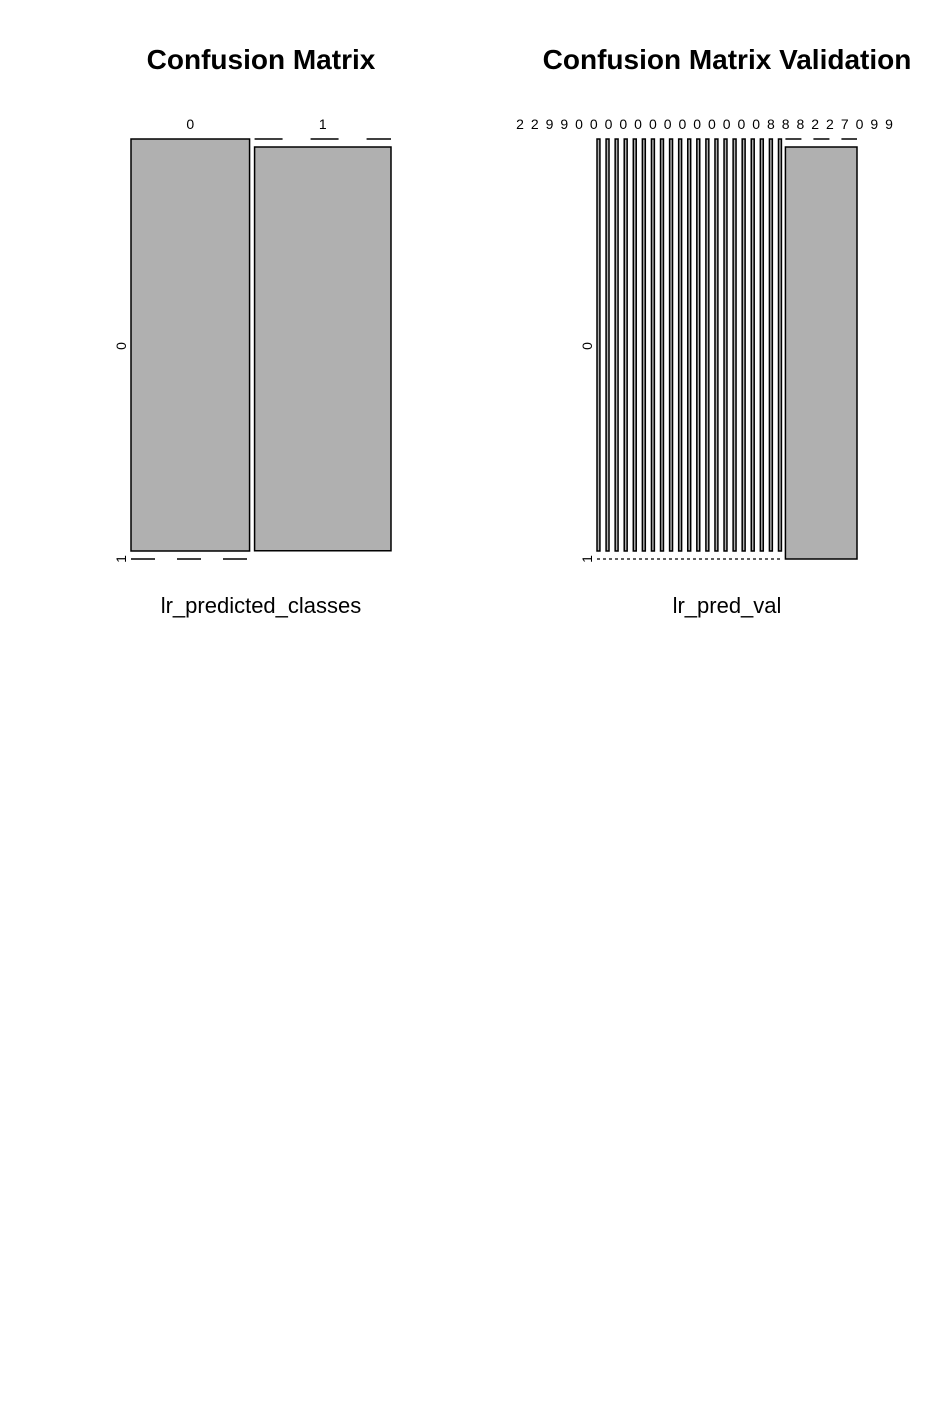 This screenshot has height=1414, width=932. Describe the element at coordinates (323, 124) in the screenshot. I see `x-tick-label: 1` at that location.